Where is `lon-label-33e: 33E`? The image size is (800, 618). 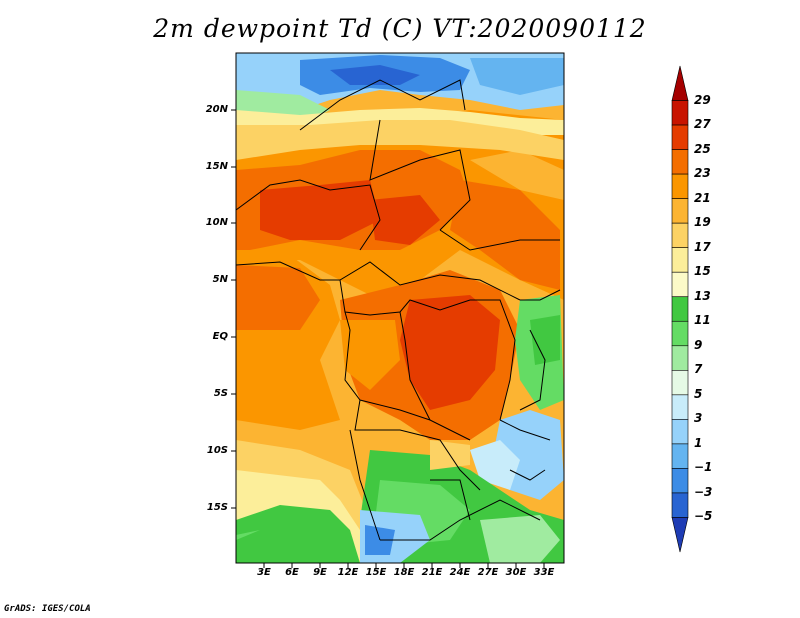
lon-label-33e: 33E is located at coordinates (544, 572).